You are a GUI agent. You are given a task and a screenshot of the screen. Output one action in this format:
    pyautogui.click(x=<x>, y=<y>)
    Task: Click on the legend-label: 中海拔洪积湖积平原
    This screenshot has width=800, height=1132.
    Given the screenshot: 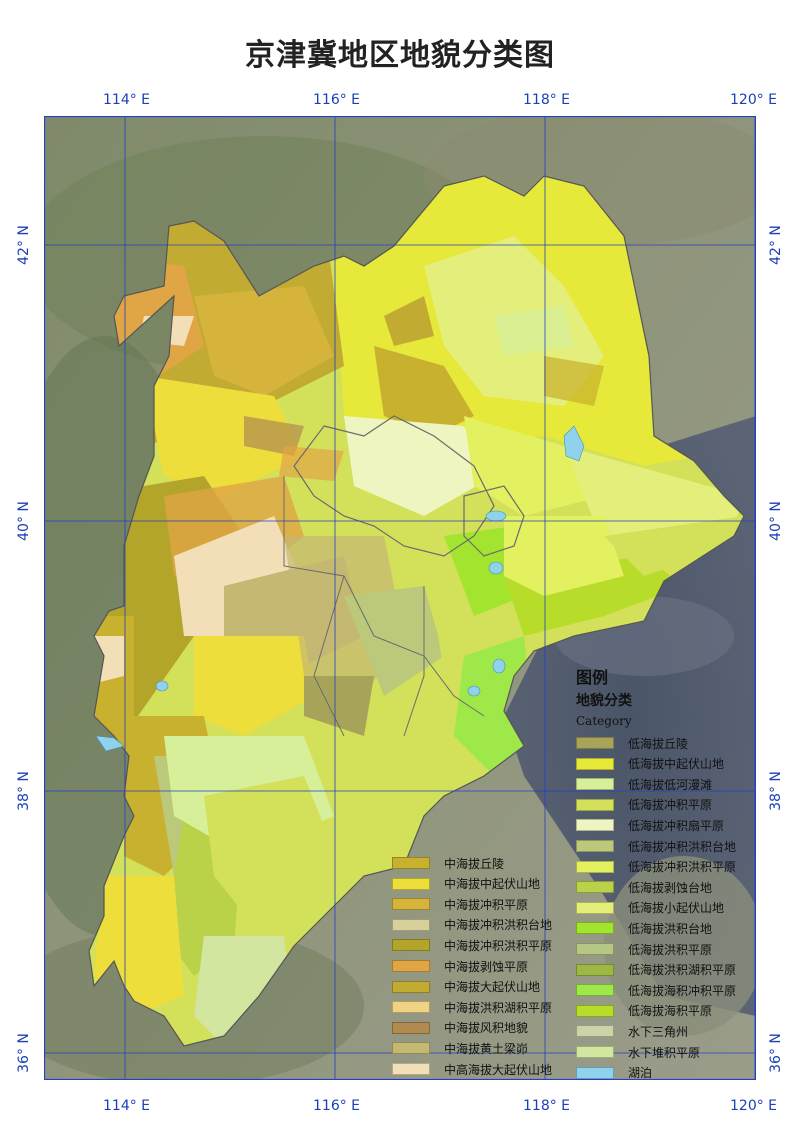 What is the action you would take?
    pyautogui.click(x=498, y=1007)
    